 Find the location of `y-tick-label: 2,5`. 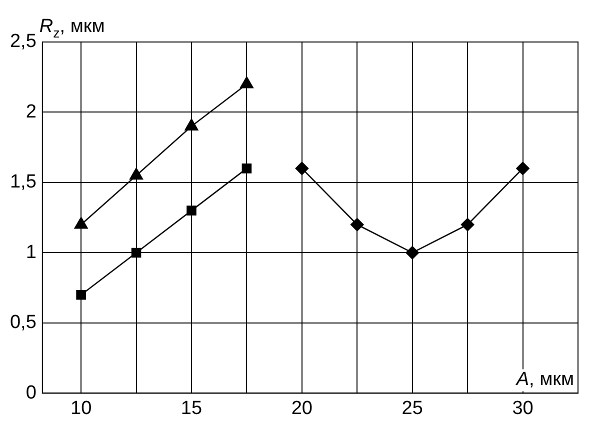

y-tick-label: 2,5 is located at coordinates (23, 41).